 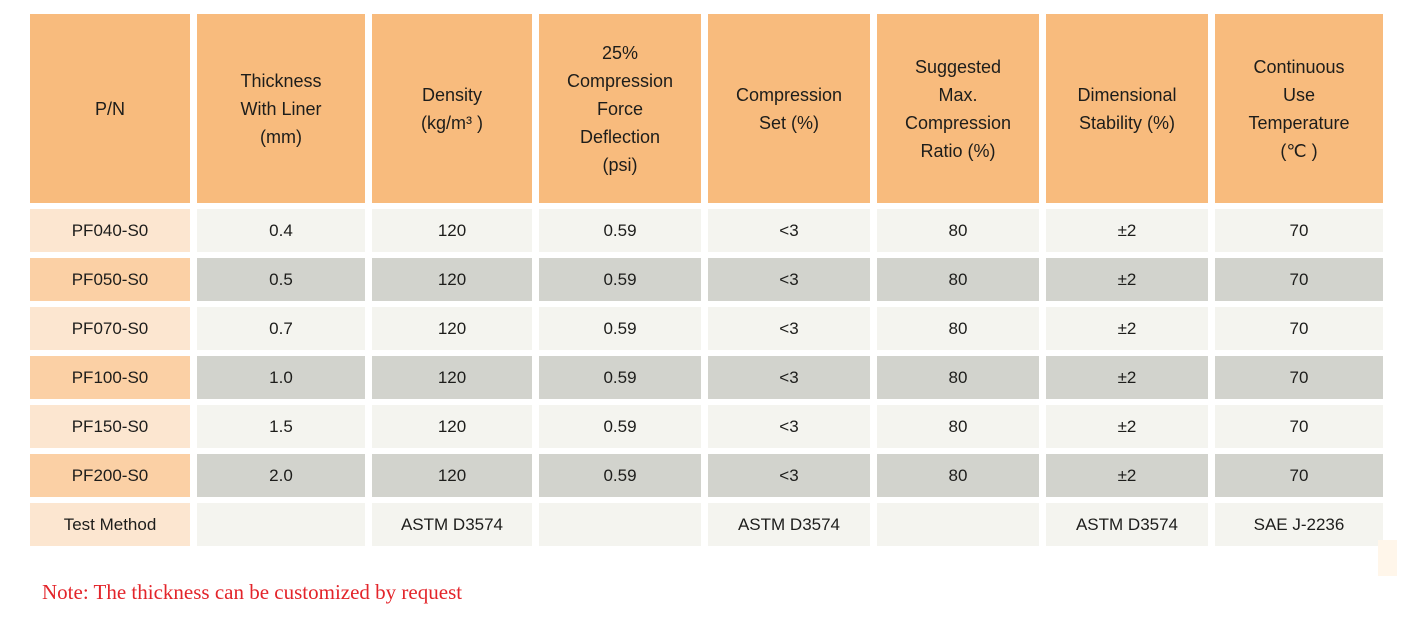 I want to click on cell-thickness: 1.0, so click(x=281, y=377).